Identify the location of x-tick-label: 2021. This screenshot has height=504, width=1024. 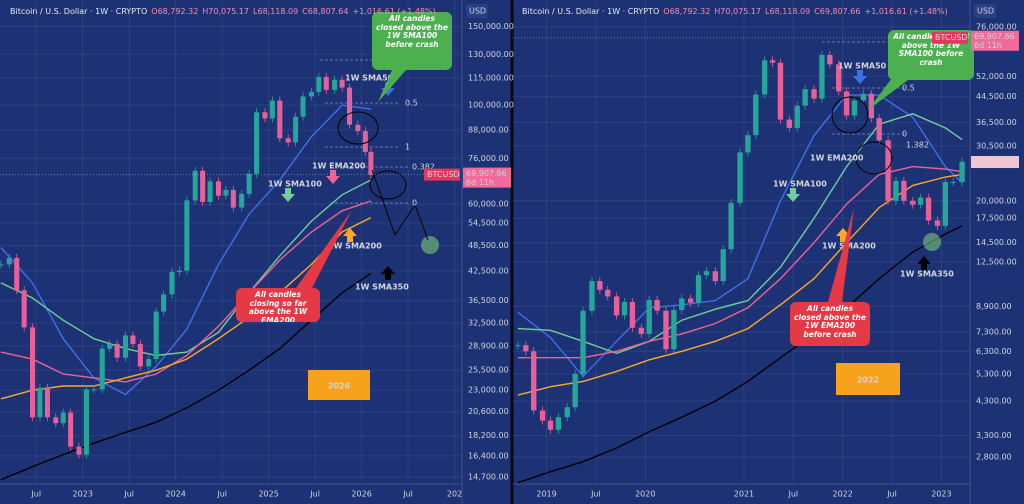
(744, 494).